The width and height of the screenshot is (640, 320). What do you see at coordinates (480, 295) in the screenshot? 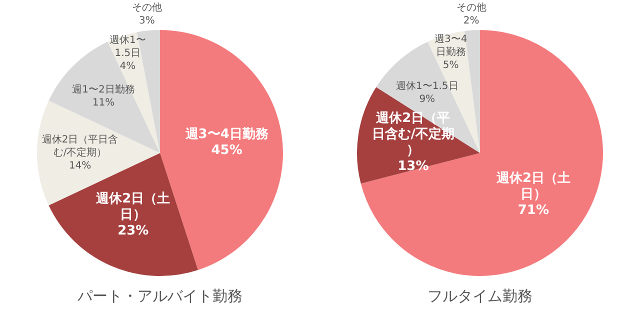
I see `text: フルタイム勤務` at bounding box center [480, 295].